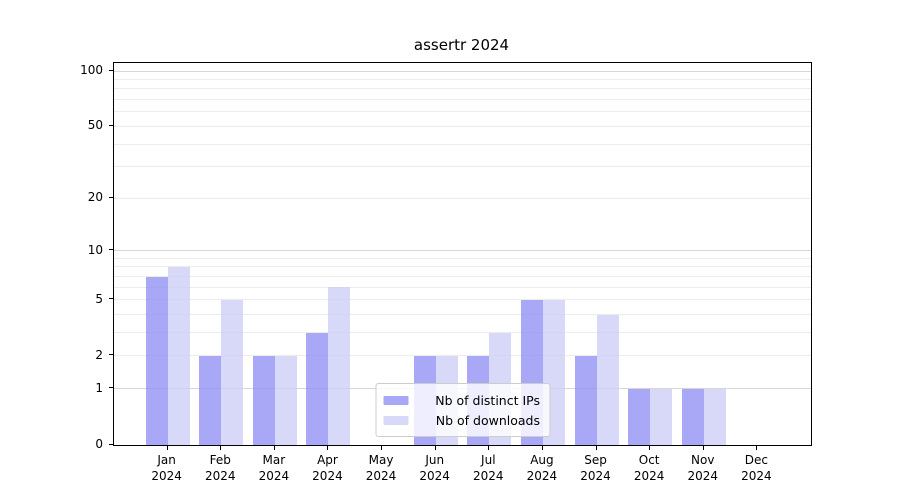  What do you see at coordinates (95, 197) in the screenshot?
I see `y-tick-label: 20` at bounding box center [95, 197].